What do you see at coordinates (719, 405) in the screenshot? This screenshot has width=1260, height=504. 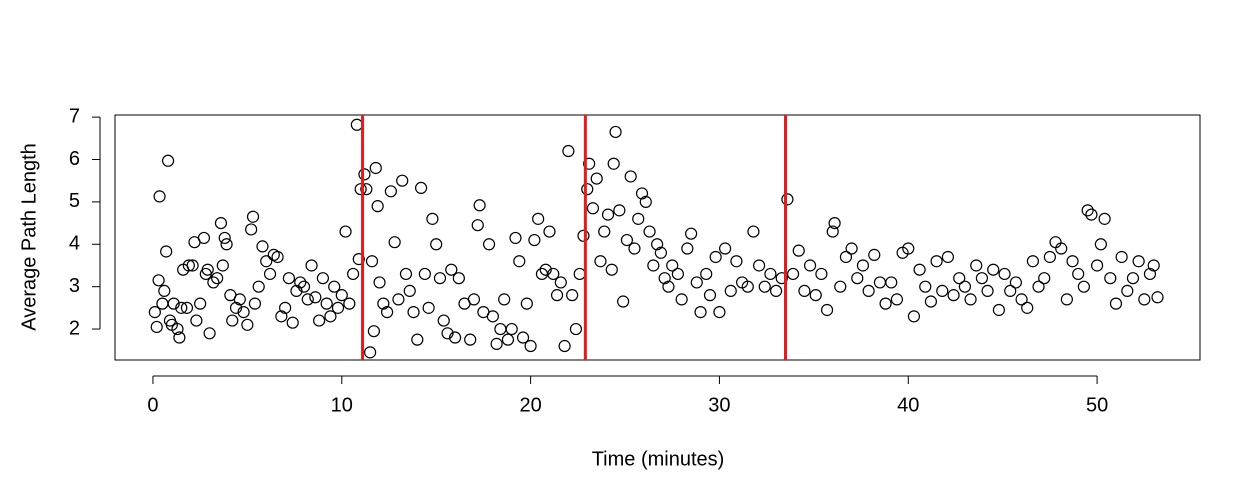 I see `x-tick-label: 30` at bounding box center [719, 405].